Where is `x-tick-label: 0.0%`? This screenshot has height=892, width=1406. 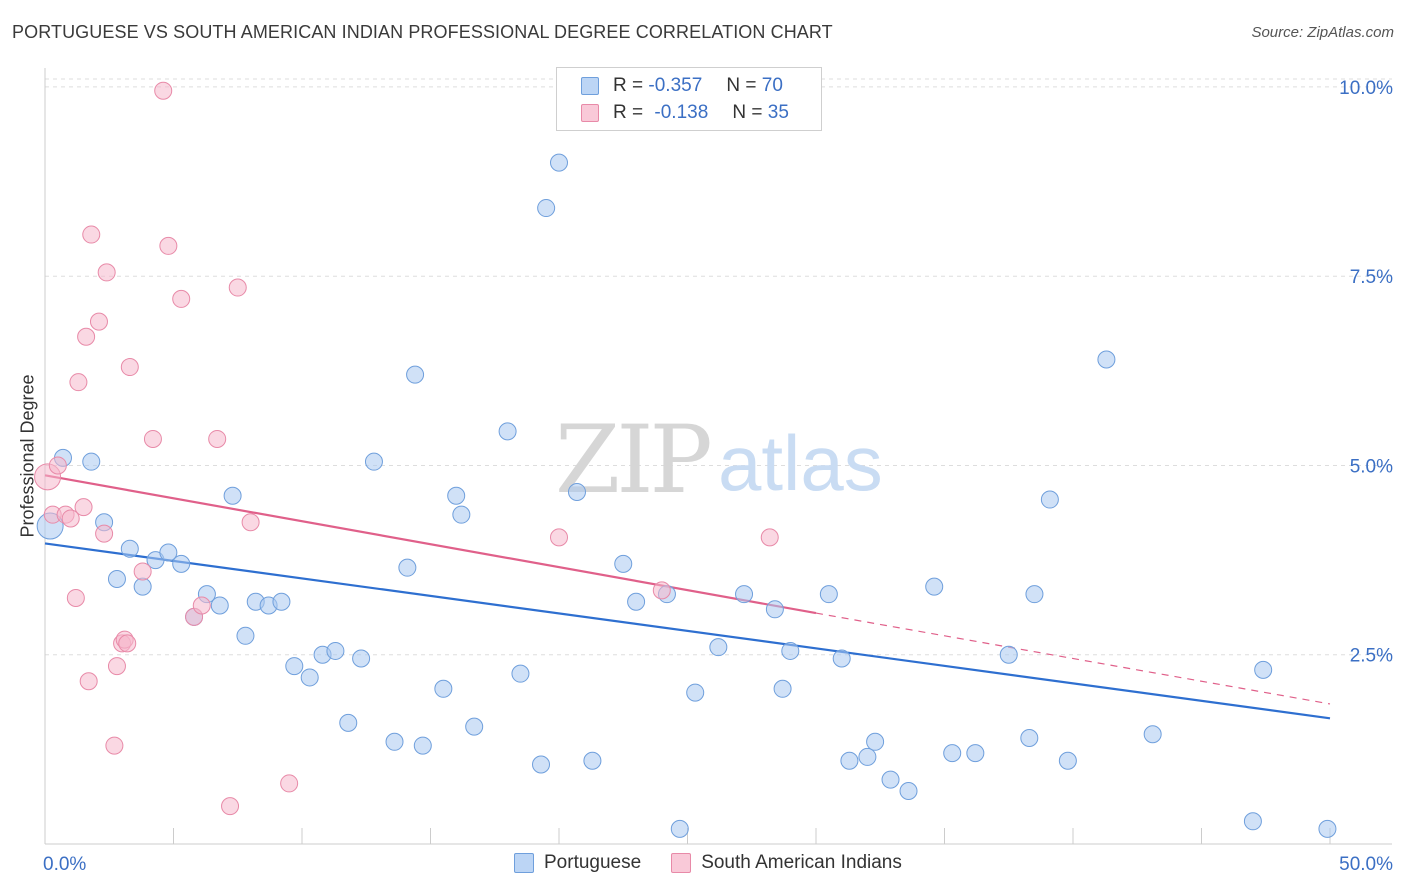 x-tick-label: 0.0% is located at coordinates (64, 864).